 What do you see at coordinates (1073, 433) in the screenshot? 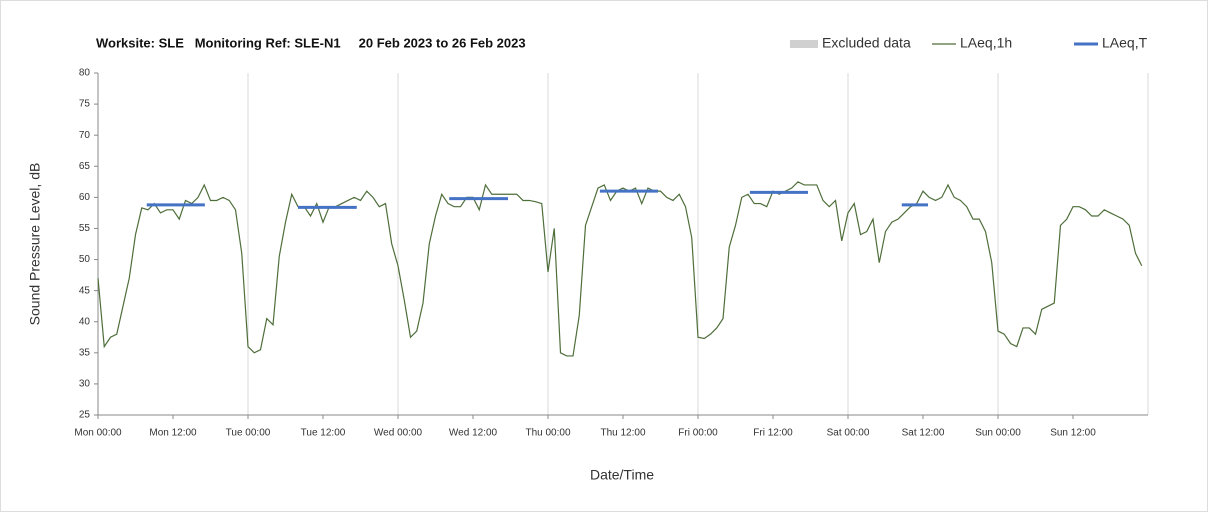
I see `x-tick-label: Sun 12:00` at bounding box center [1073, 433].